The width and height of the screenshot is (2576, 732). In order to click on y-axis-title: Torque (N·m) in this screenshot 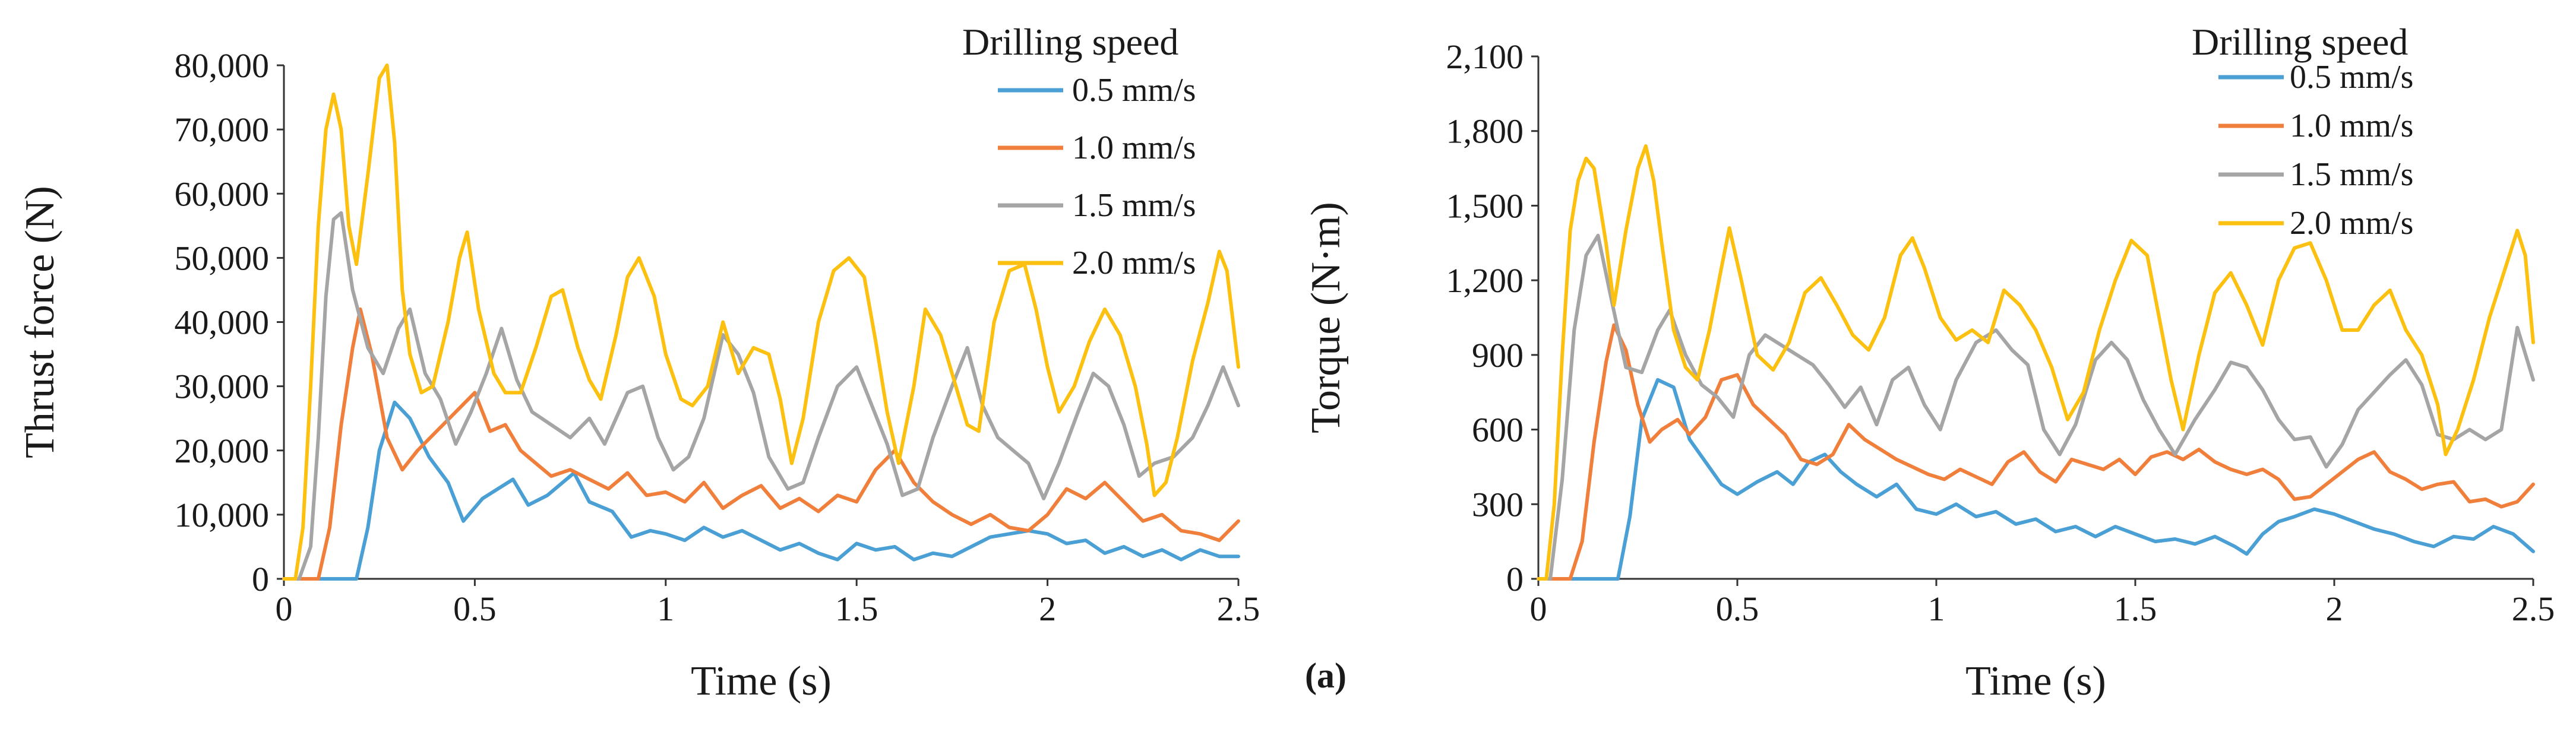, I will do `click(1326, 318)`.